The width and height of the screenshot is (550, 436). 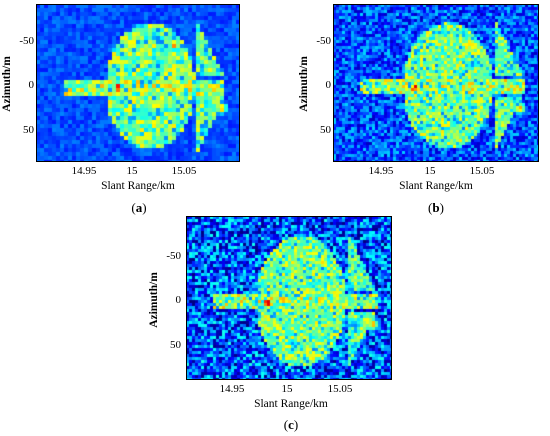 What do you see at coordinates (31, 85) in the screenshot?
I see `ytick-a-1: 0` at bounding box center [31, 85].